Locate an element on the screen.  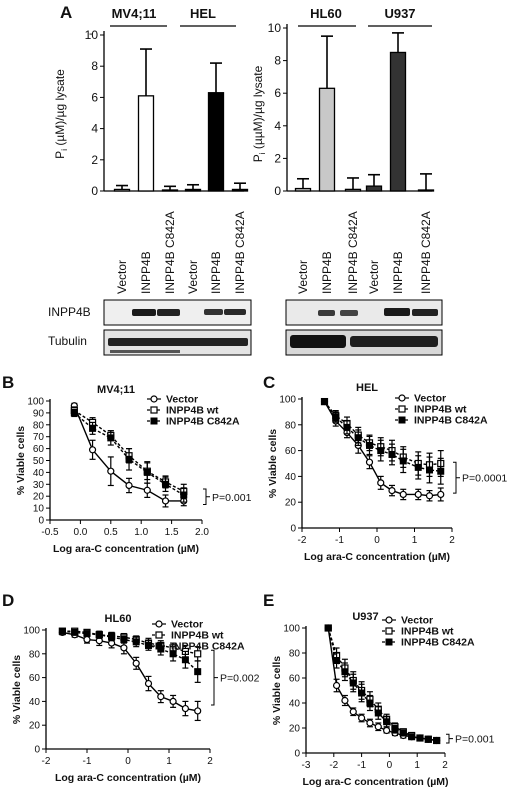
y-tick-label: 90 is located at coordinates (39, 413).